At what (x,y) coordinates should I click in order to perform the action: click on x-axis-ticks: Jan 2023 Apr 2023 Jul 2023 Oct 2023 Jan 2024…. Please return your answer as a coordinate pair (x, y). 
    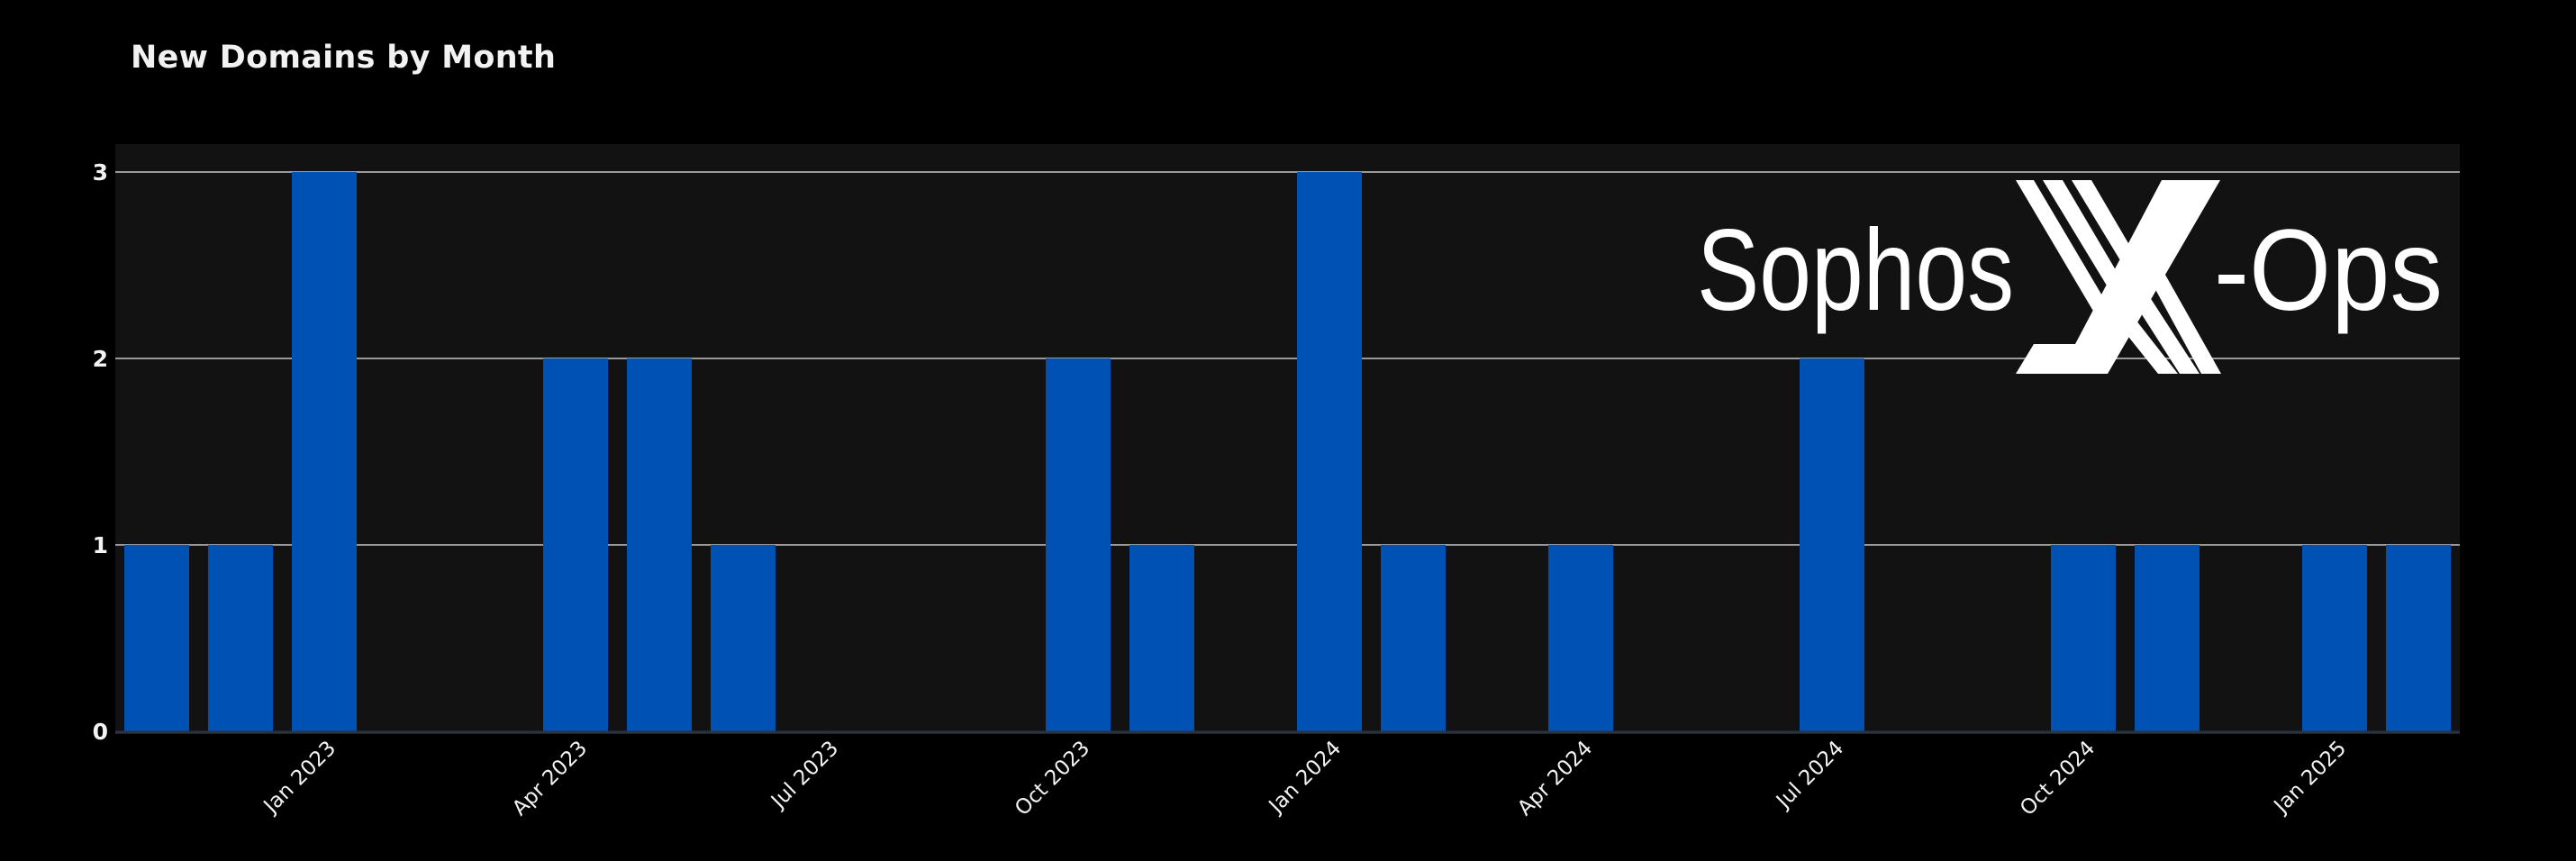
    Looking at the image, I should click on (1305, 778).